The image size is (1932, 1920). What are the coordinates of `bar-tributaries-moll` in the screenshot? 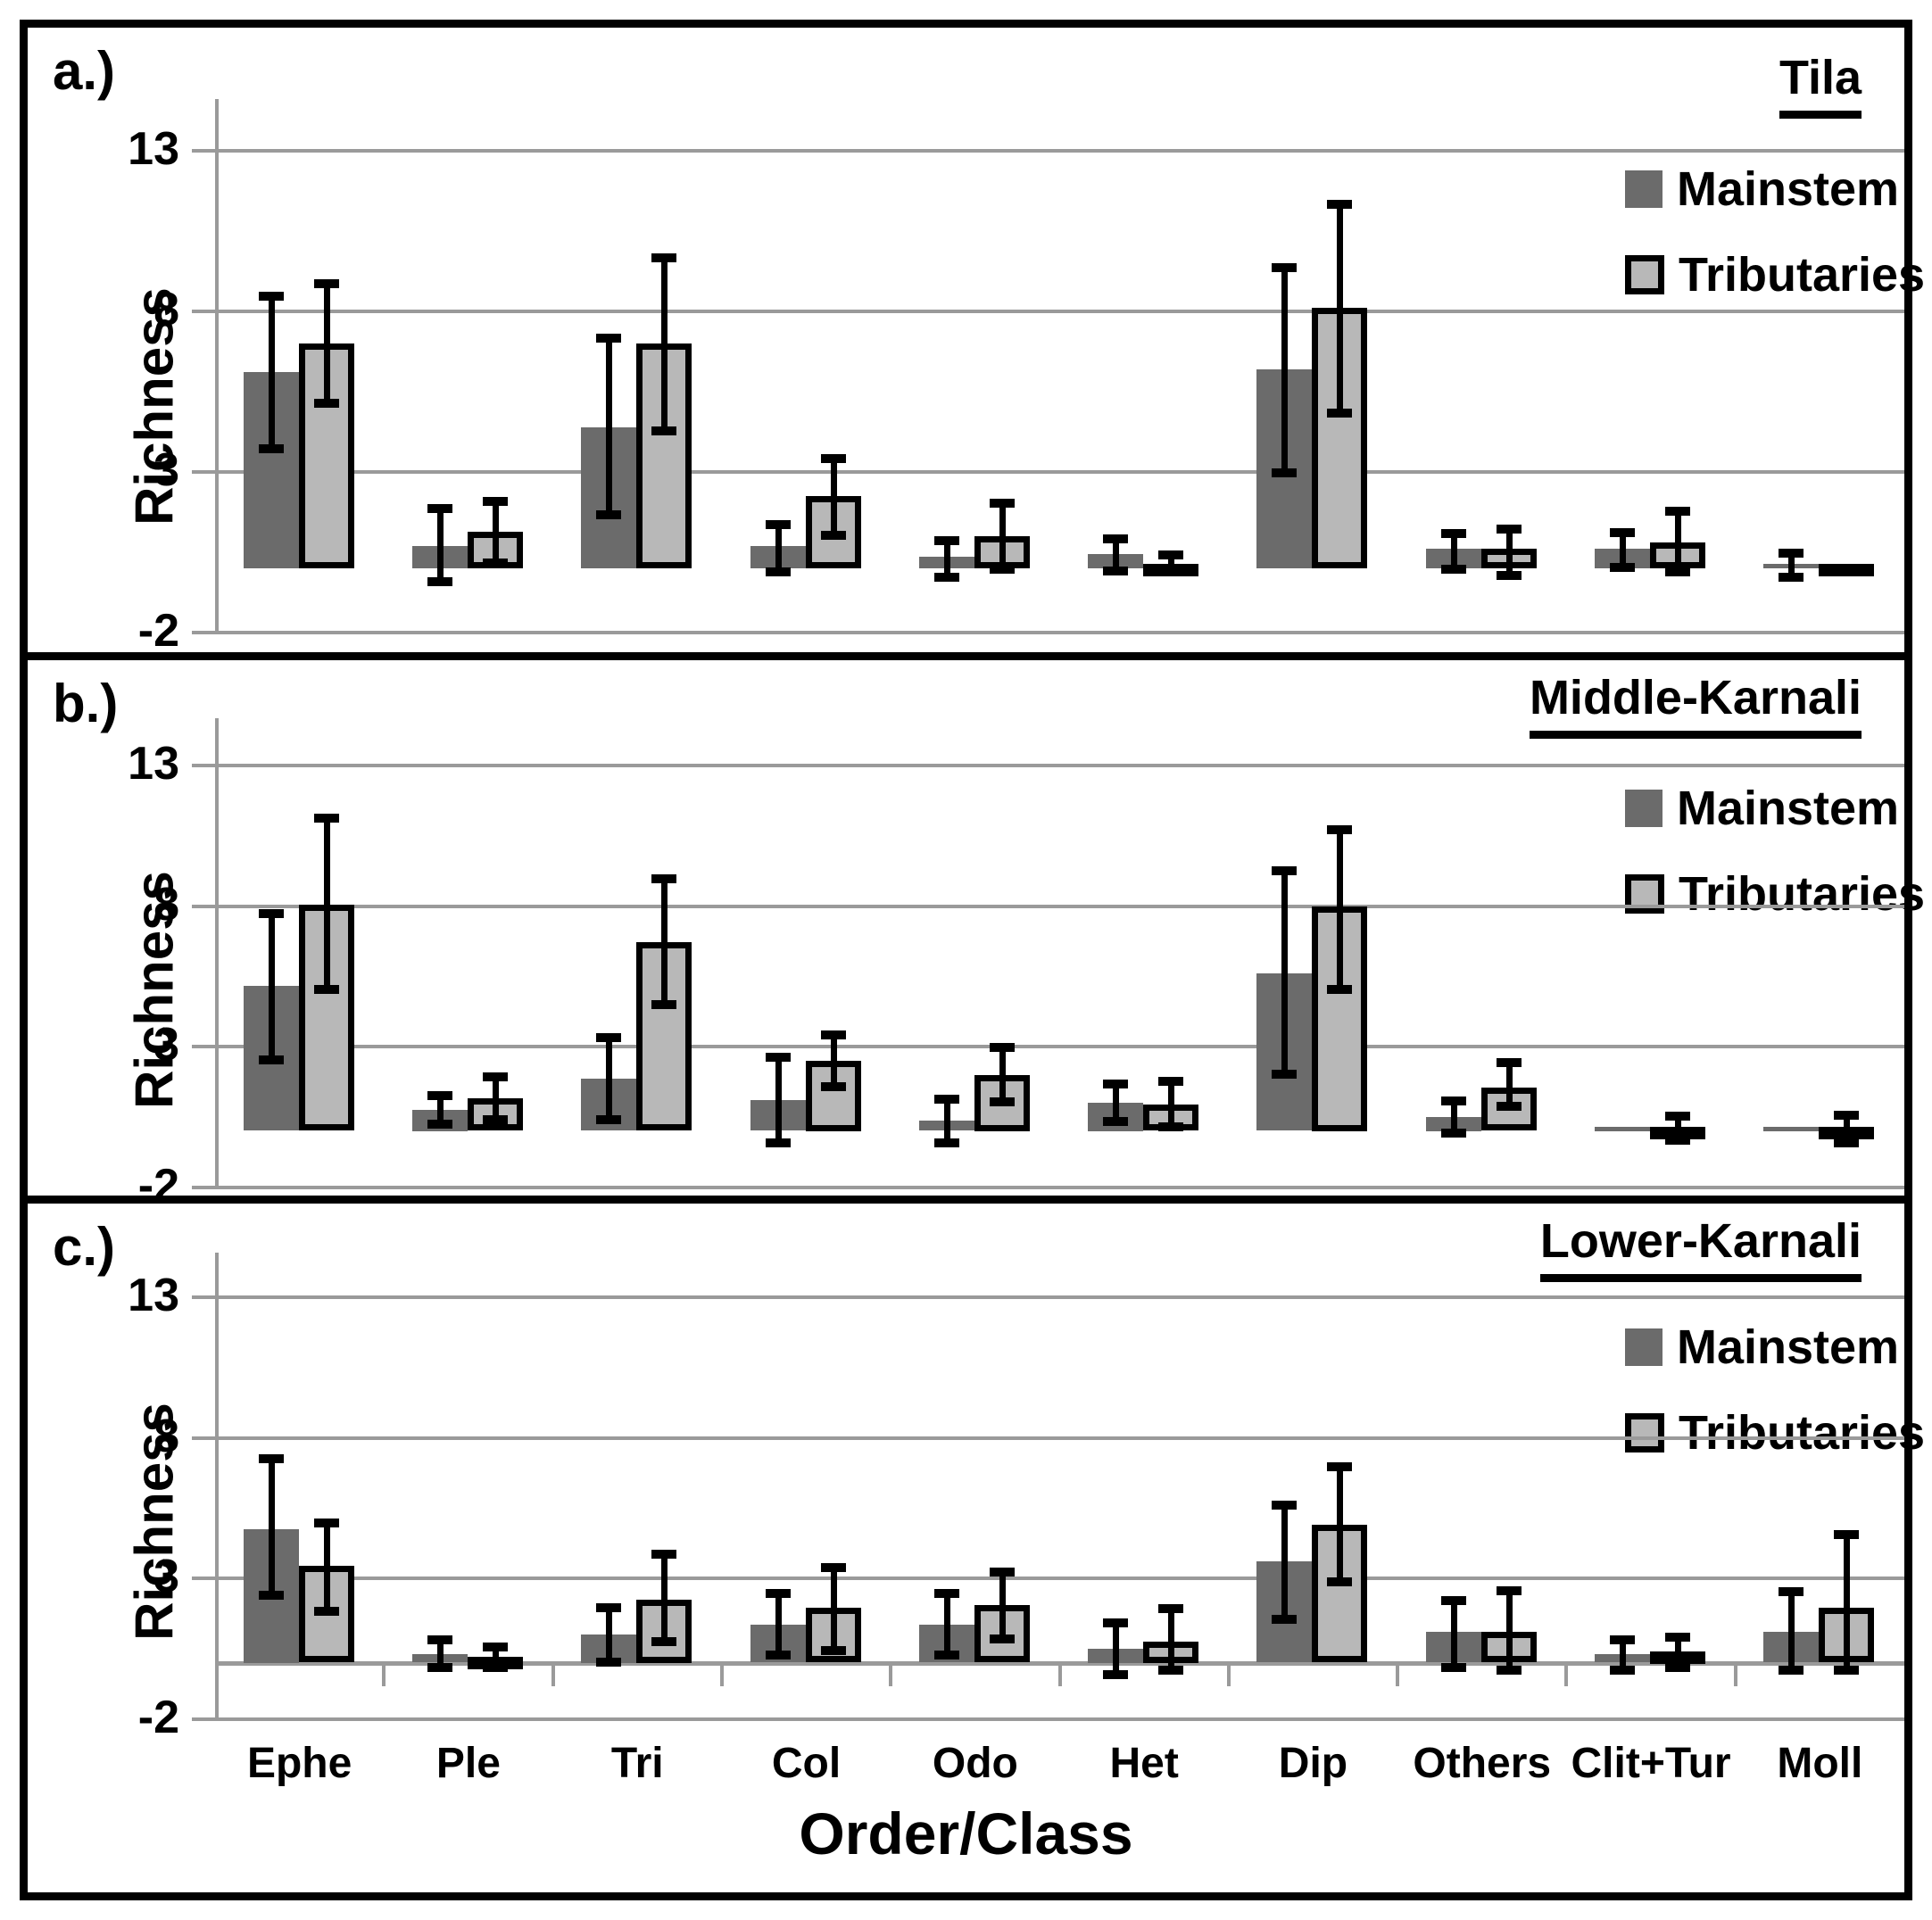 It's located at (1847, 570).